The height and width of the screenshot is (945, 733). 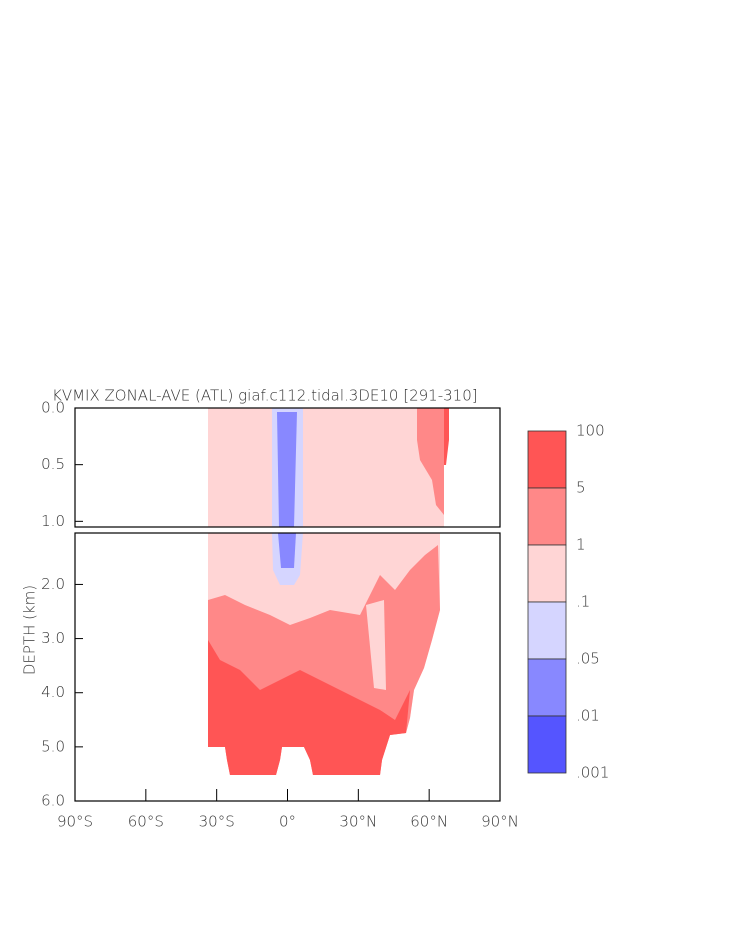 I want to click on upper-field, so click(x=328, y=467).